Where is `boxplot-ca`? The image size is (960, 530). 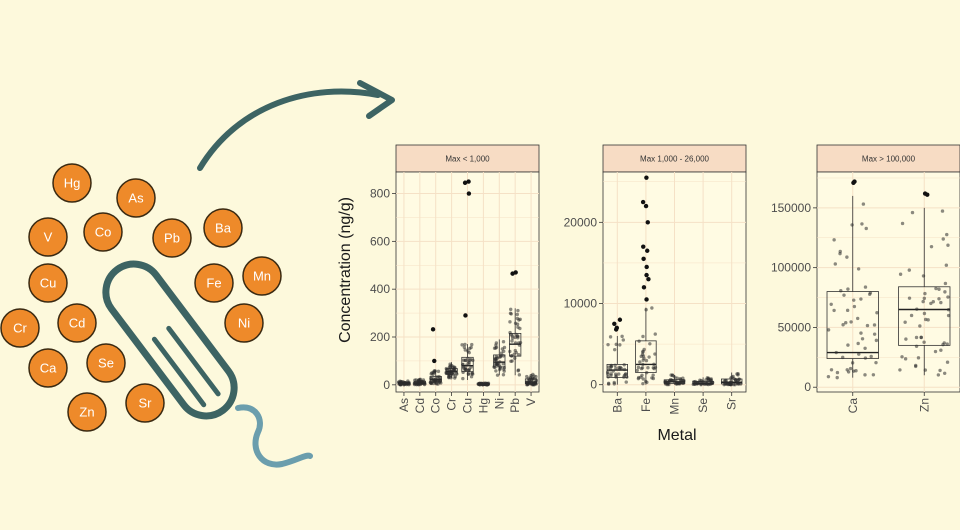
boxplot-ca is located at coordinates (852, 279).